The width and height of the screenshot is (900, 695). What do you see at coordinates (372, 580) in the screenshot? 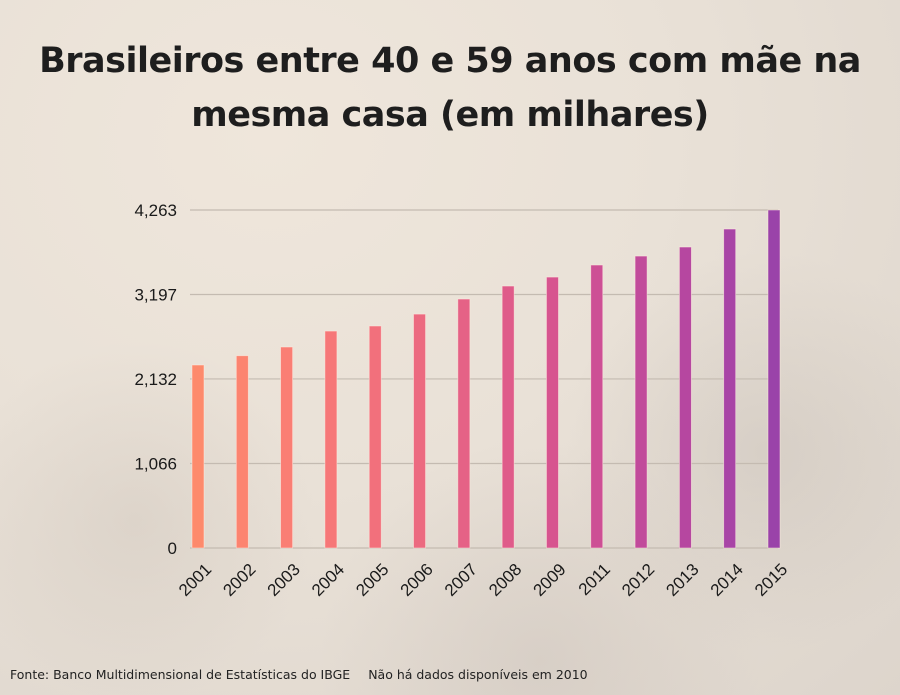
I see `x-tick-label: 2005` at bounding box center [372, 580].